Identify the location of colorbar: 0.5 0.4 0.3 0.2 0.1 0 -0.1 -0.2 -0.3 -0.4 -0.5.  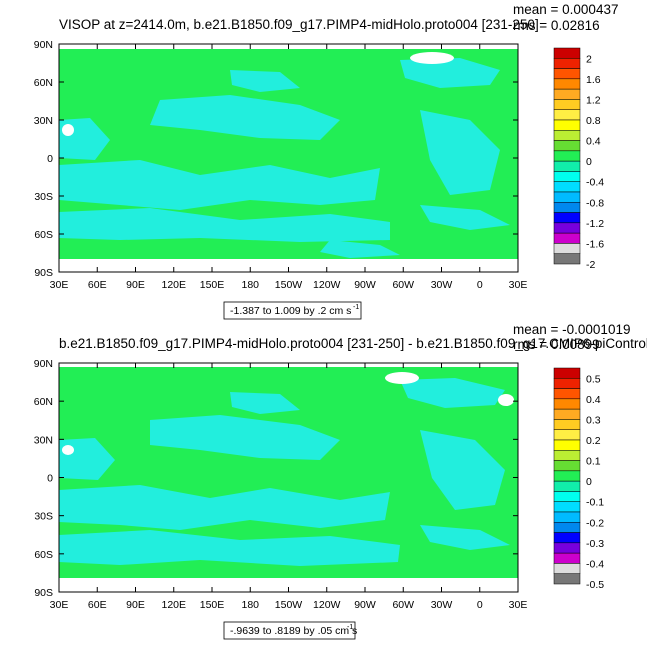
(578, 479).